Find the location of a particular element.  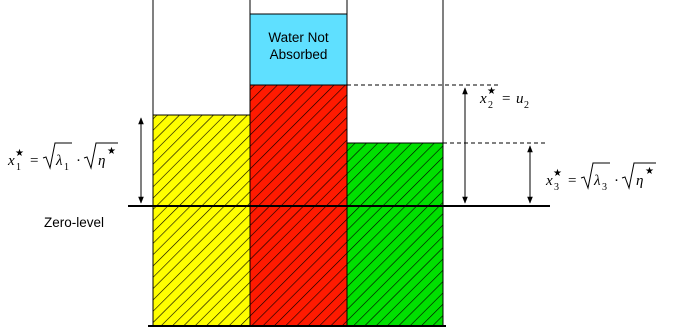

green-column-hatch is located at coordinates (395, 234).